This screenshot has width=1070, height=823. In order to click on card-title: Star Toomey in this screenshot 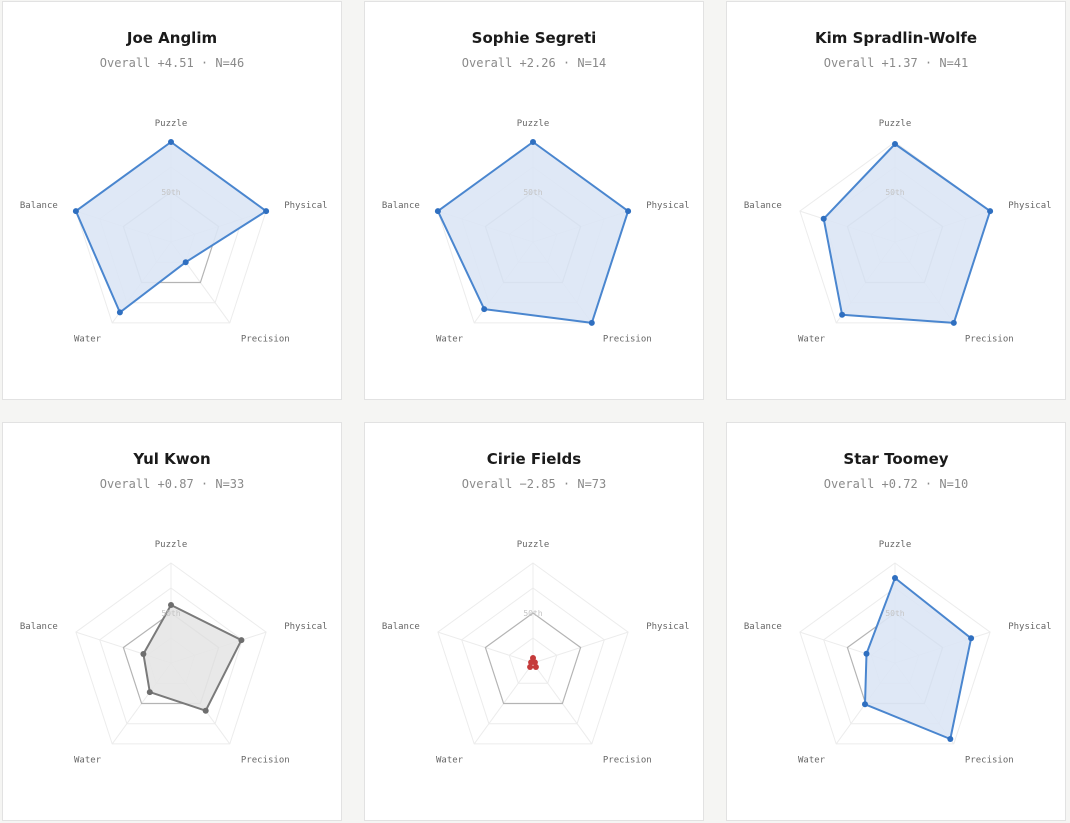, I will do `click(896, 459)`.